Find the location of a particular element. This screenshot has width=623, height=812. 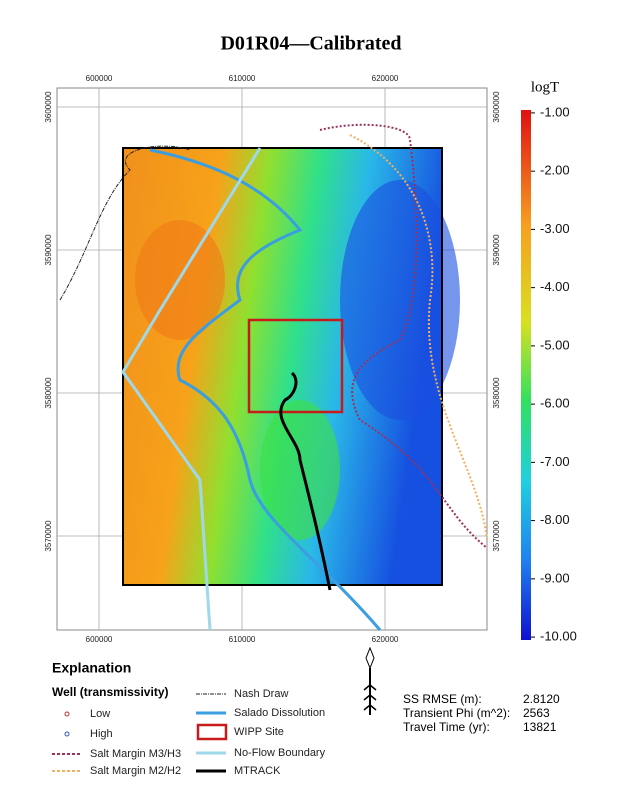

mid-t-zone is located at coordinates (300, 470).